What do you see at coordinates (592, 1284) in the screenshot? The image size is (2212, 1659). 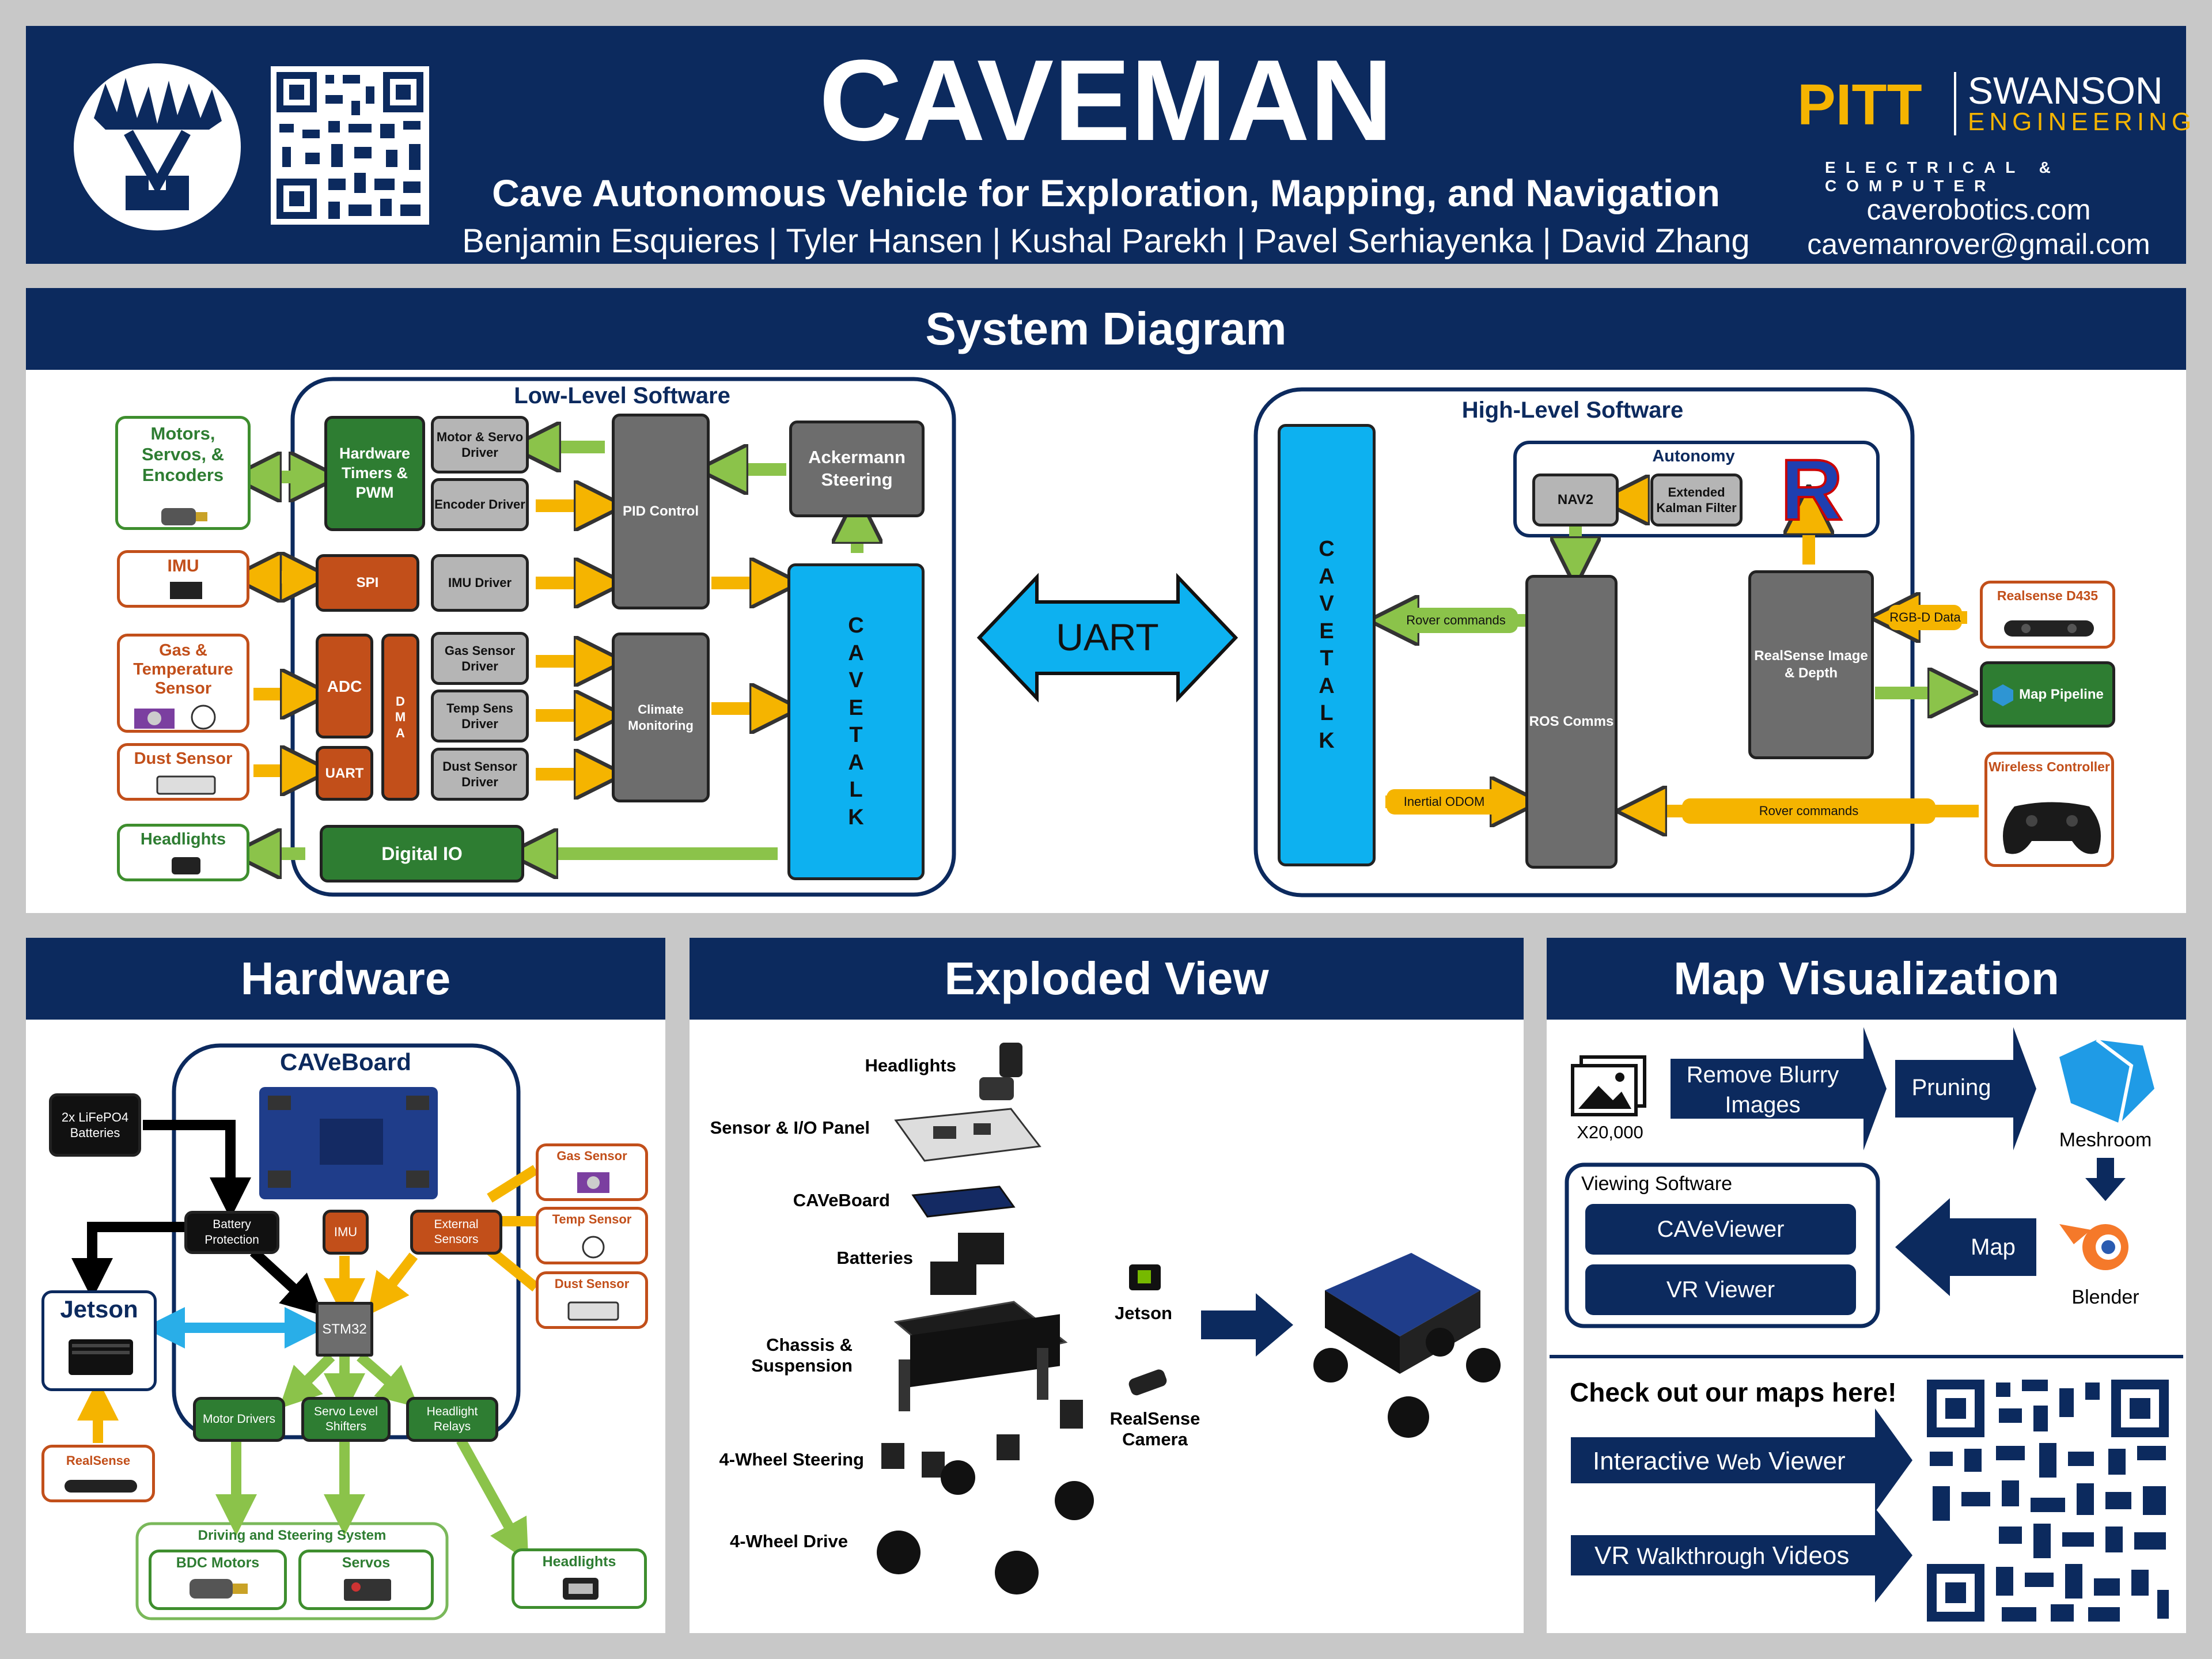 I see `dust-sensor-label: Dust Sensor` at bounding box center [592, 1284].